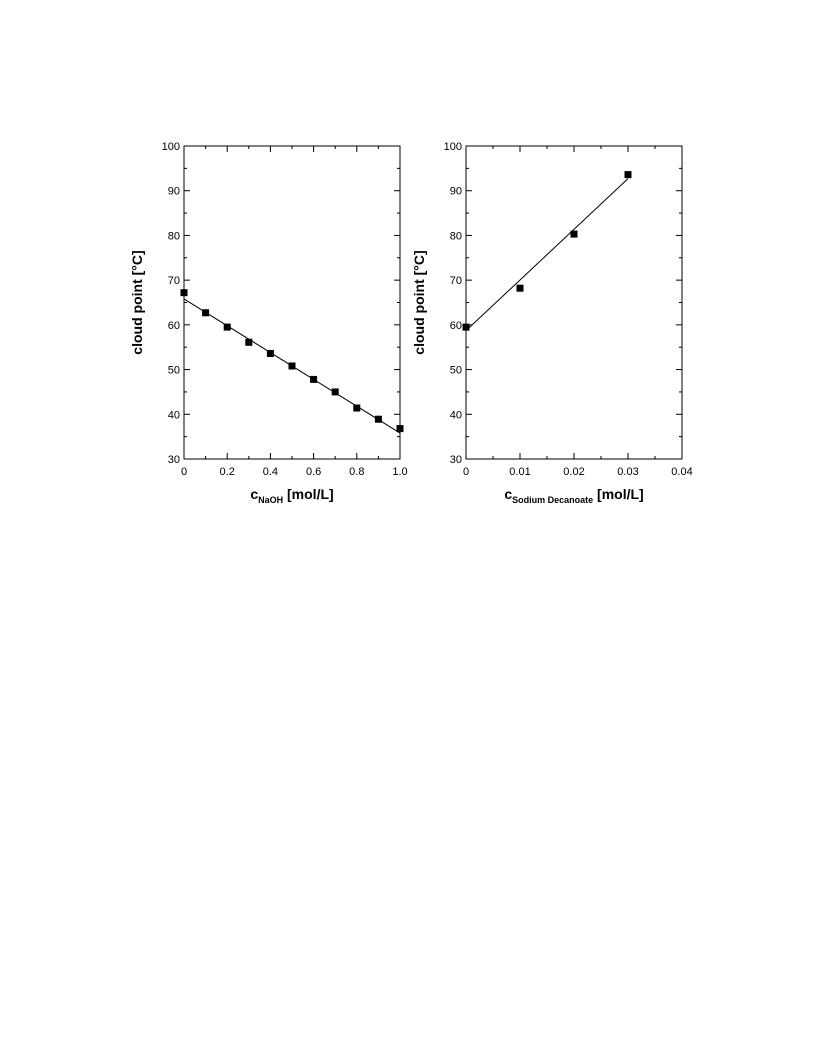  Describe the element at coordinates (519, 472) in the screenshot. I see `x-tick-label: 0.01` at that location.